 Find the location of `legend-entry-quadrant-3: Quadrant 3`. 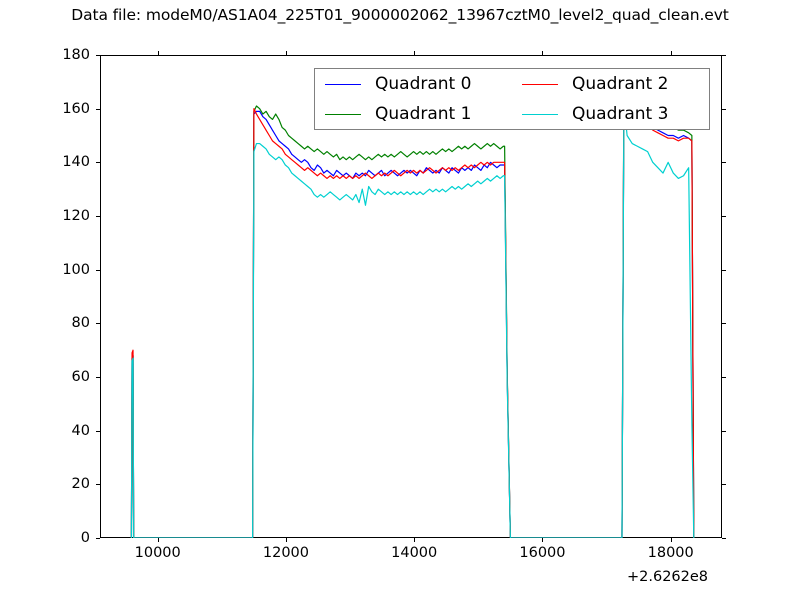

legend-entry-quadrant-3: Quadrant 3 is located at coordinates (610, 114).